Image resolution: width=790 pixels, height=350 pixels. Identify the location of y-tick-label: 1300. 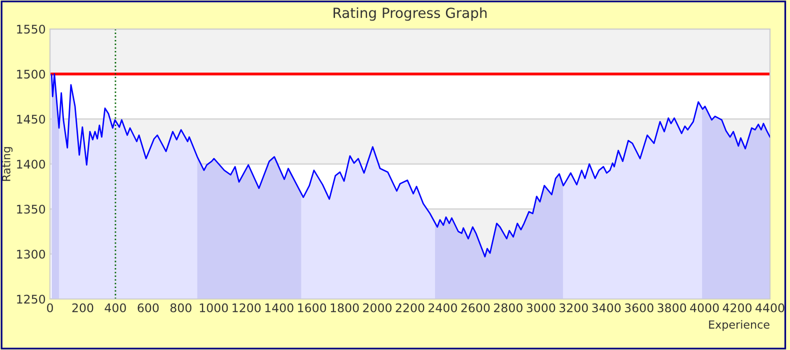
(31, 254).